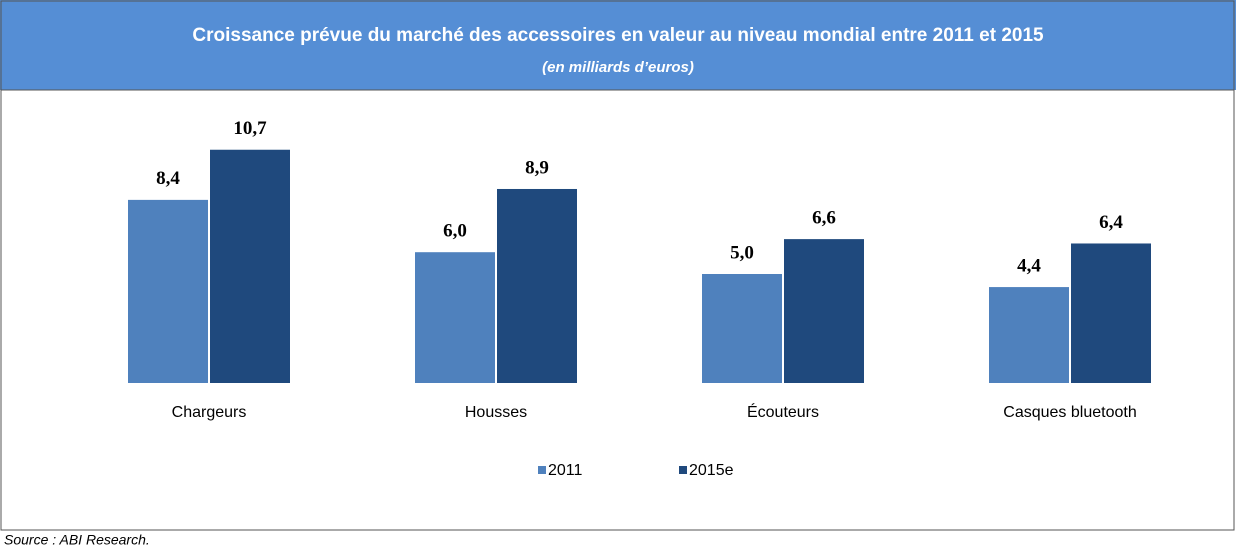  What do you see at coordinates (496, 412) in the screenshot?
I see `x-tick-label: Housses` at bounding box center [496, 412].